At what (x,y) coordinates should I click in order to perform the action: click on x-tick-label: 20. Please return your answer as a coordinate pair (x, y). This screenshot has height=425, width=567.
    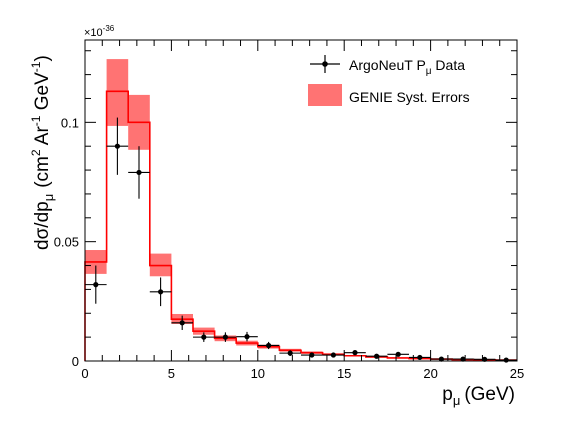
    Looking at the image, I should click on (430, 373).